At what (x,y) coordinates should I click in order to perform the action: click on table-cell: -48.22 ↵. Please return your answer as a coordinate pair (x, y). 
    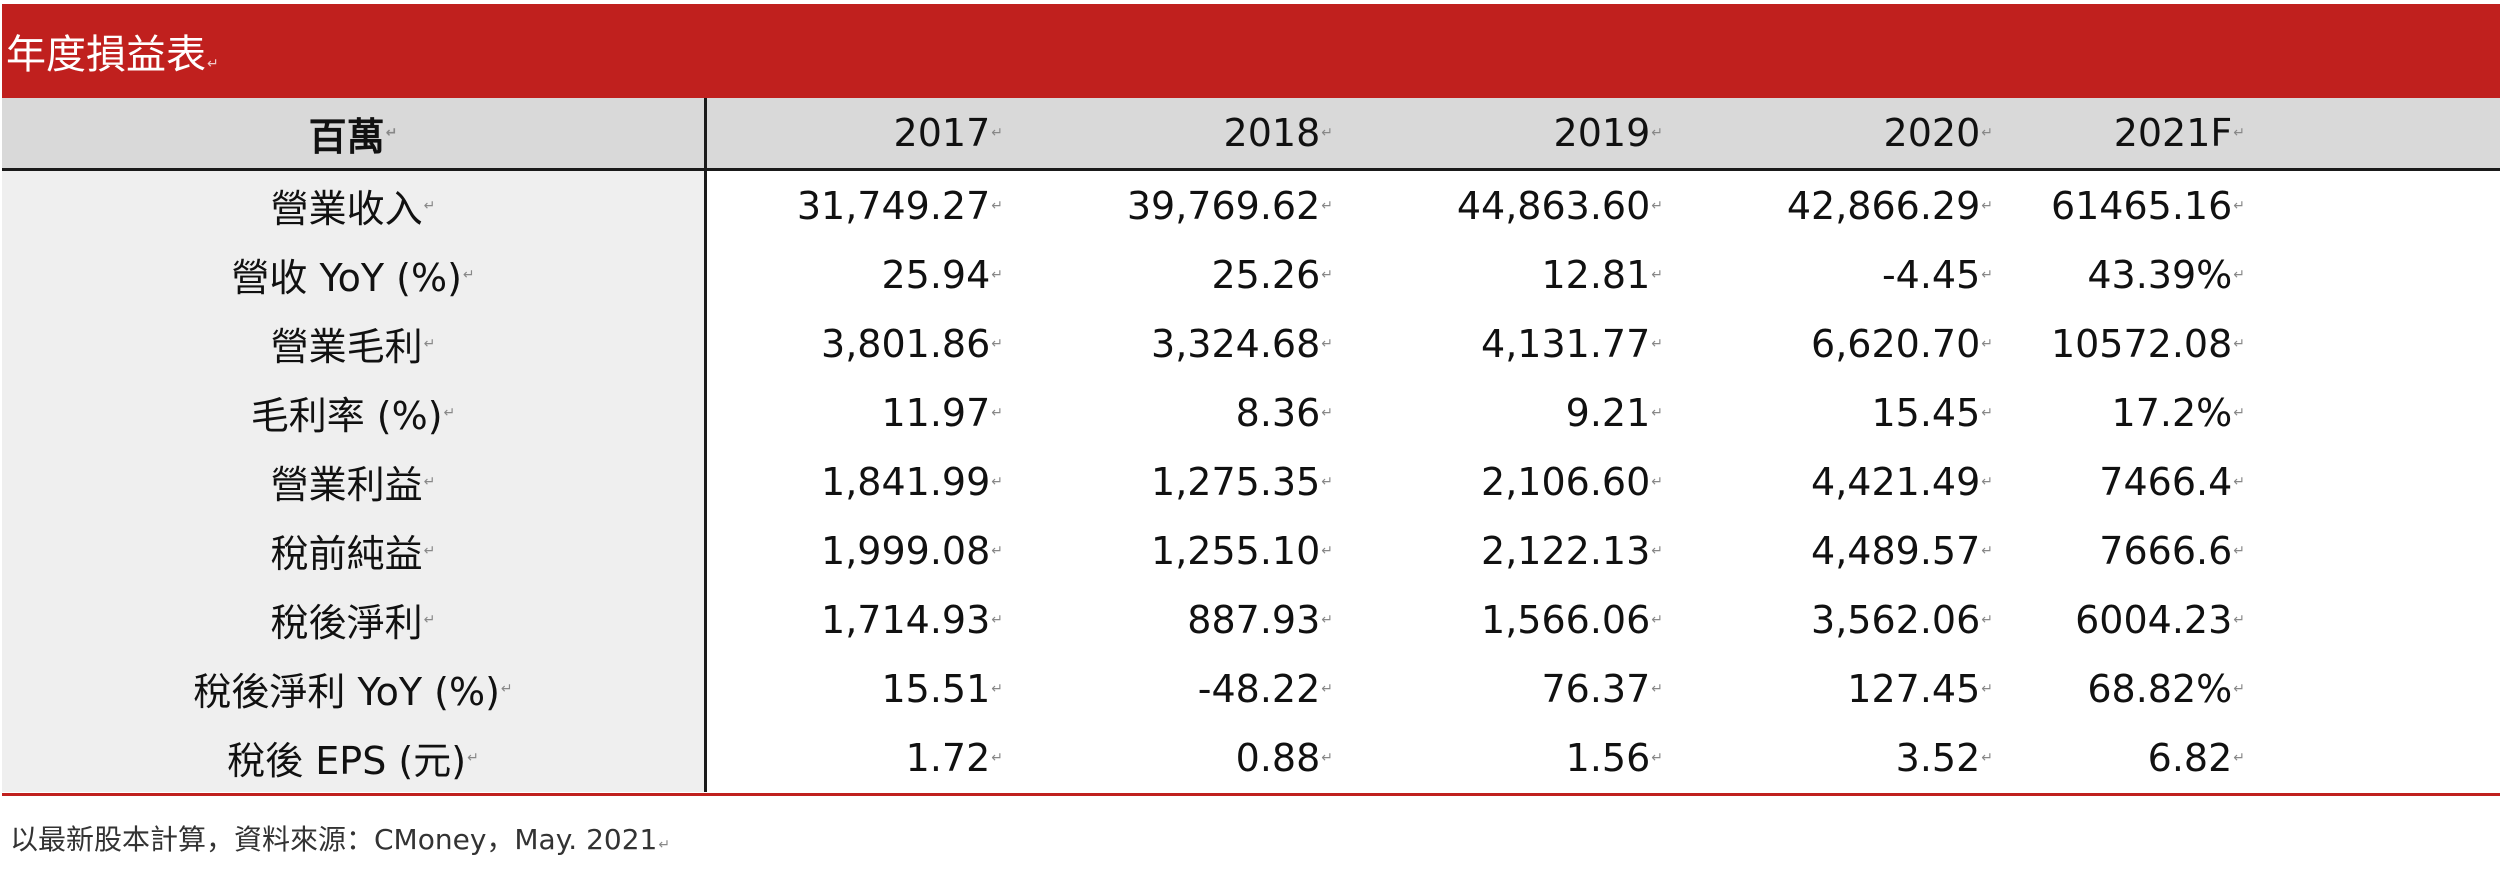
    Looking at the image, I should click on (1265, 688).